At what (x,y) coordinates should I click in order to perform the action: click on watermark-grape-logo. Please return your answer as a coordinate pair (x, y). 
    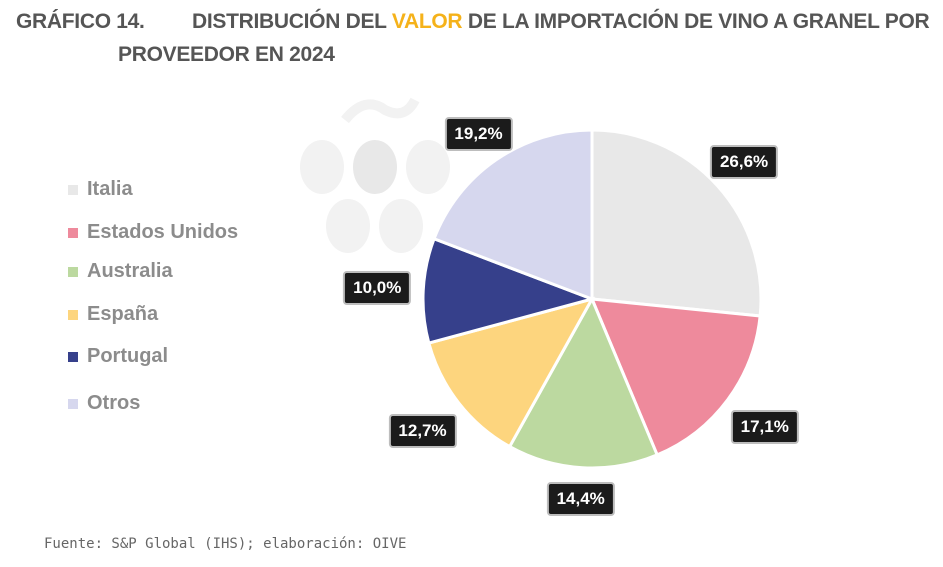
    Looking at the image, I should click on (375, 175).